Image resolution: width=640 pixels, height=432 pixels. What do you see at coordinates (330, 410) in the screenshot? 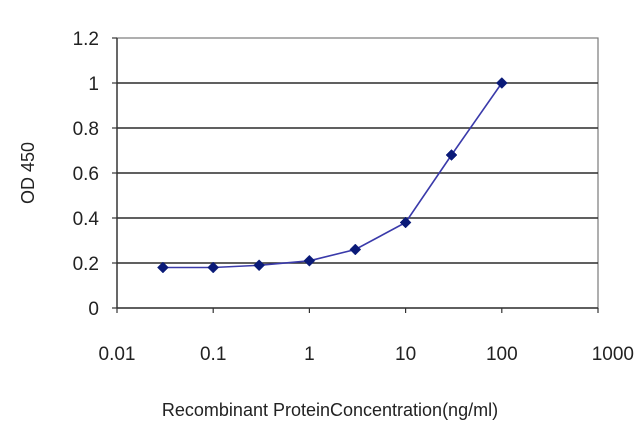
I see `x-axis-title: Recombinant ProteinConcentration(ng/ml)` at bounding box center [330, 410].